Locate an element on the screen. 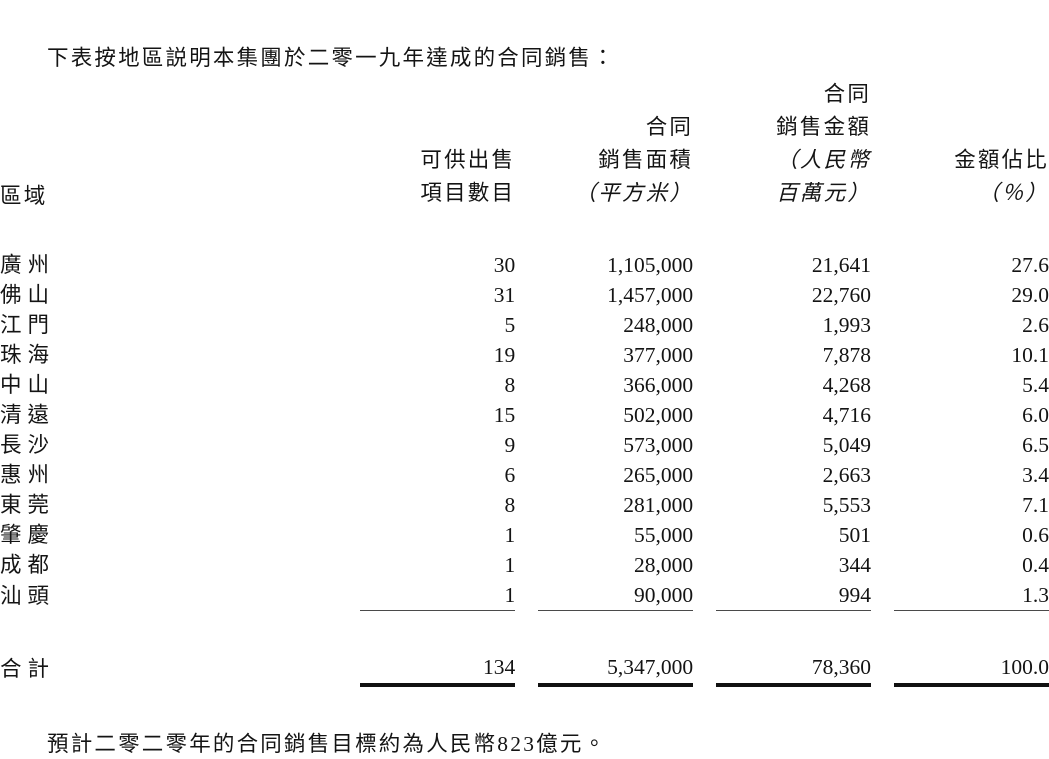  row-area-value: 502,000 is located at coordinates (658, 415).